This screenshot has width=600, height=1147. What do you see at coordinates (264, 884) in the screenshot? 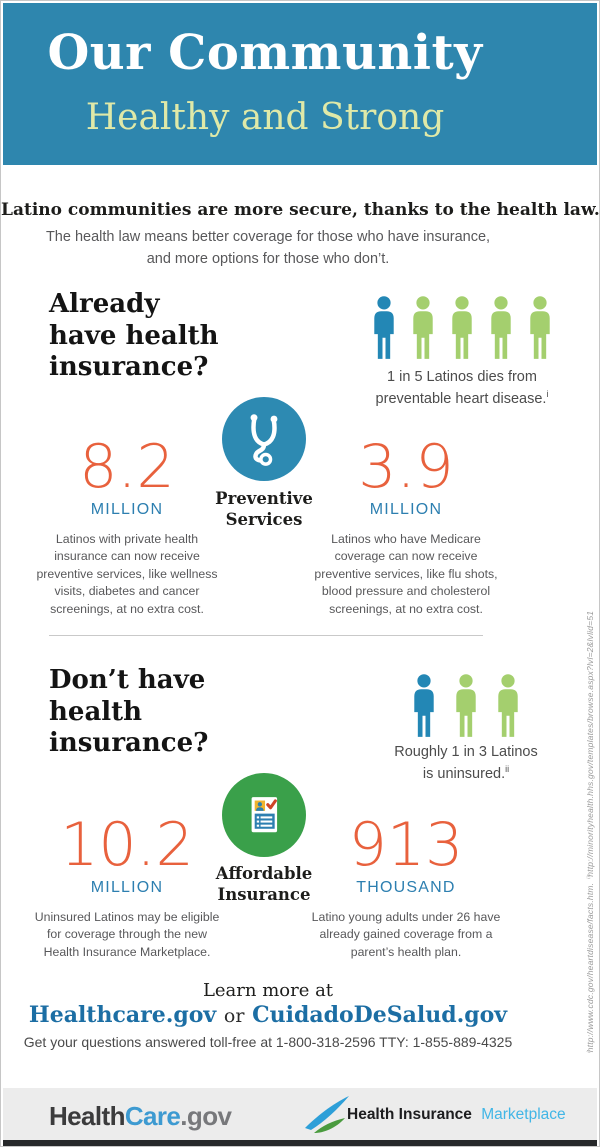
I see `affordable-insurance-label: Affordable Insurance` at bounding box center [264, 884].